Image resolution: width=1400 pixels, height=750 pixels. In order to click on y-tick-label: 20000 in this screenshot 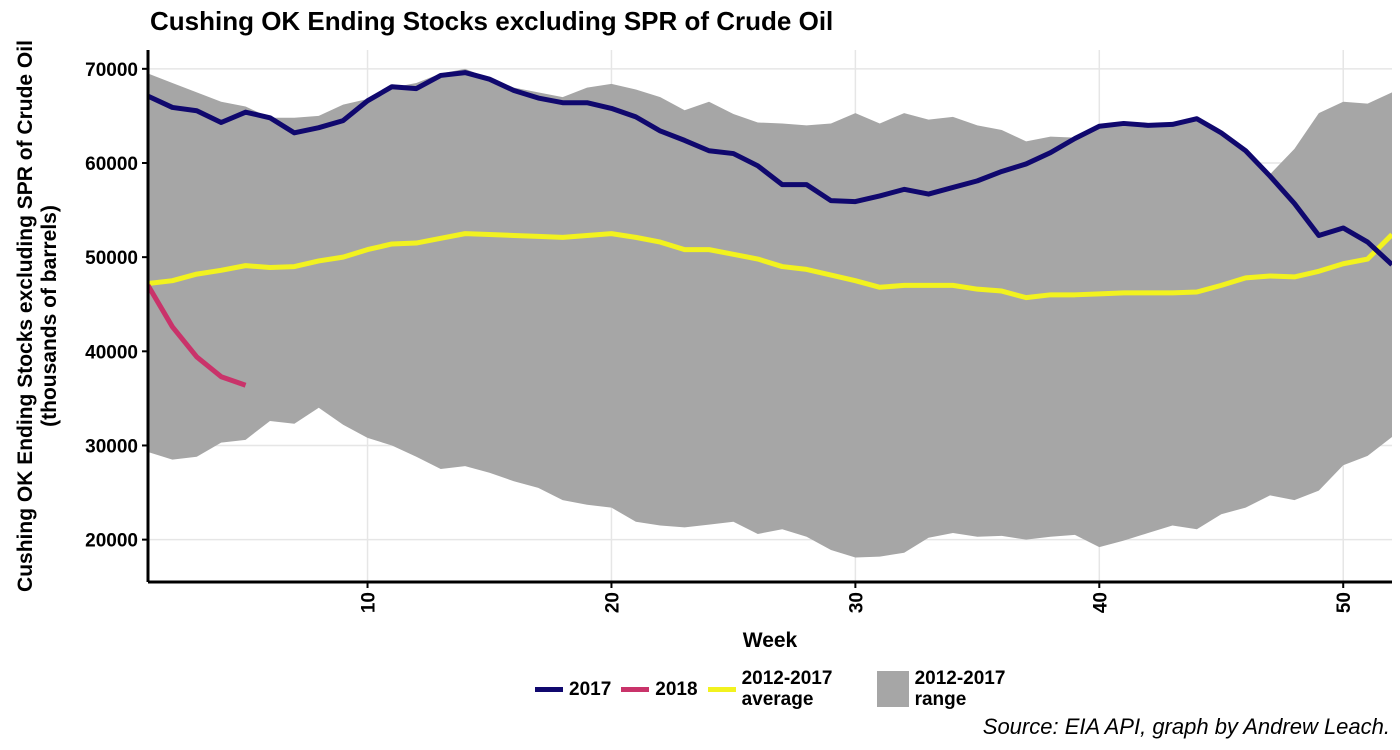, I will do `click(111, 541)`.